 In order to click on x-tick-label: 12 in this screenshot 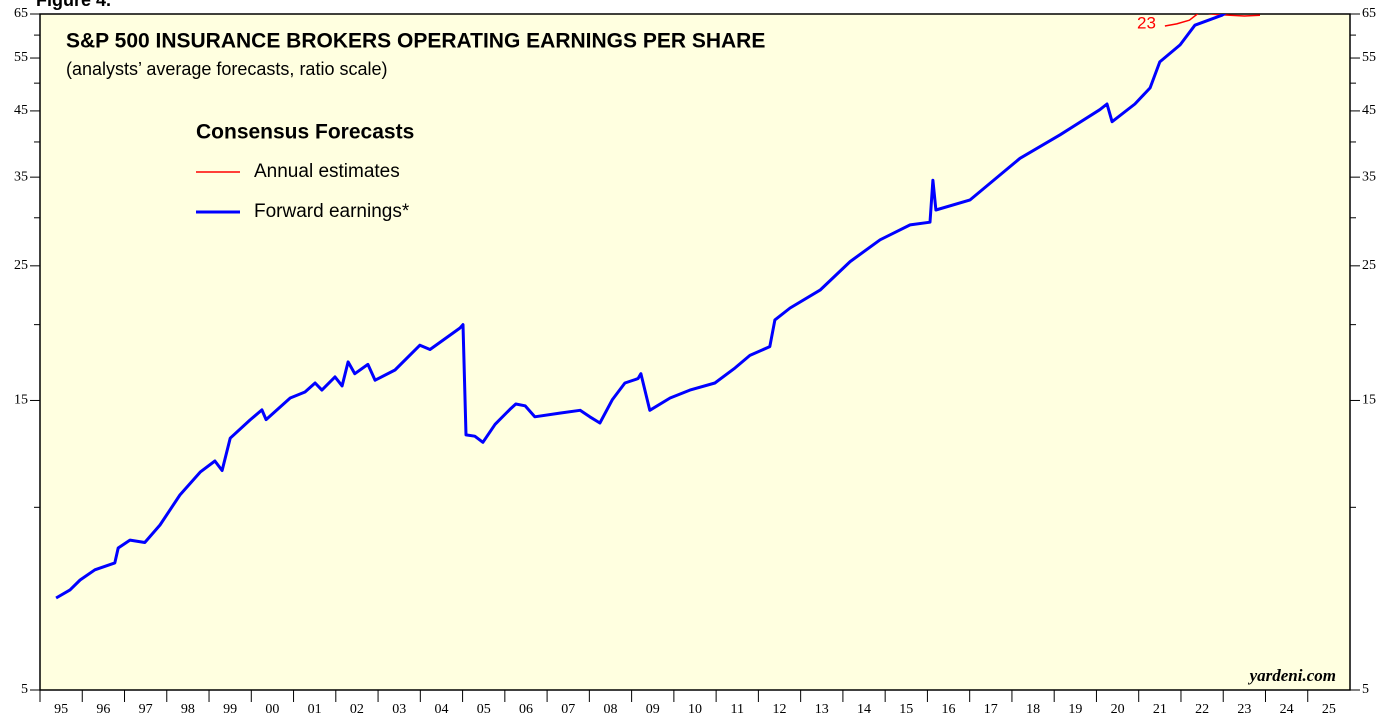, I will do `click(780, 709)`.